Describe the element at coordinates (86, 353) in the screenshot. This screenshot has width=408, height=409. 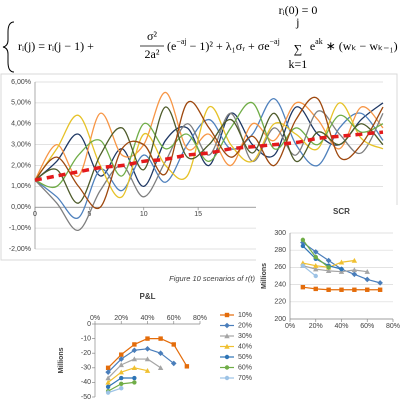
I see `y-tick-label: -20` at that location.